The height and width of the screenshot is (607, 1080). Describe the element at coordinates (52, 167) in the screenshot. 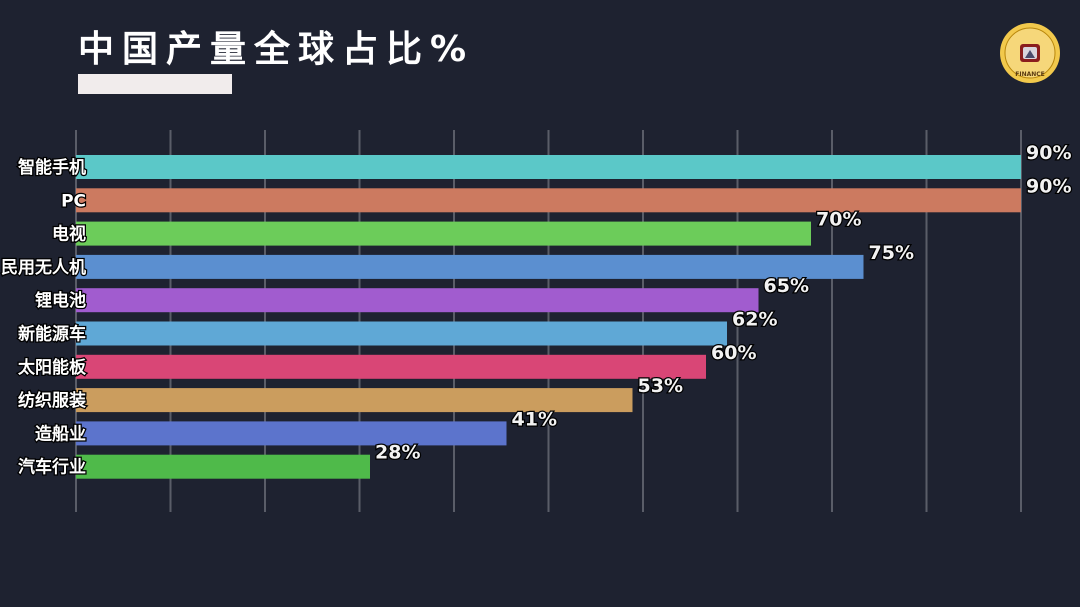

I see `category-label: 智能手机` at that location.